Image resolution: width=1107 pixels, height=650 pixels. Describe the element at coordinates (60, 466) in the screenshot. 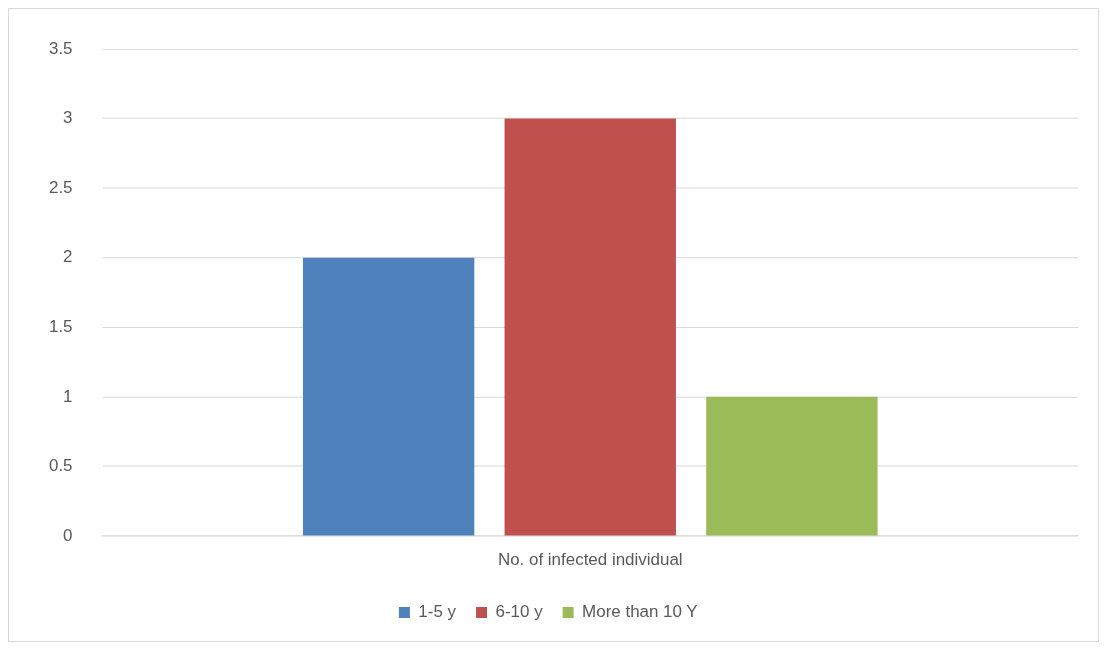

I see `y-tick-label: 0.5` at that location.